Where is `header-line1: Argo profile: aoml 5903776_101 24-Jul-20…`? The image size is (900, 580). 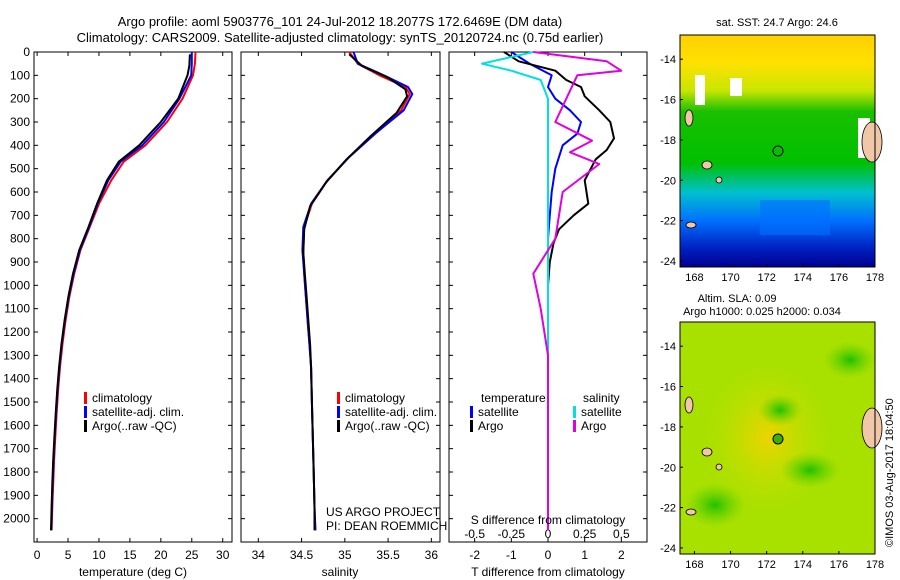 header-line1: Argo profile: aoml 5903776_101 24-Jul-20… is located at coordinates (340, 21).